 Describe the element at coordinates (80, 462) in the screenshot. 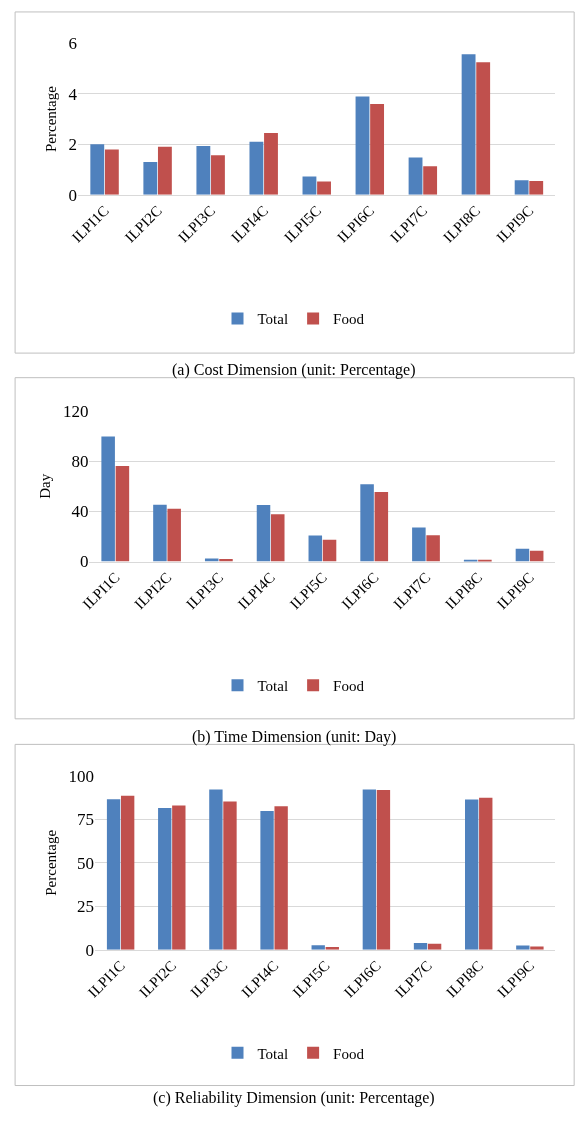

I see `y-tick-label: 80` at that location.